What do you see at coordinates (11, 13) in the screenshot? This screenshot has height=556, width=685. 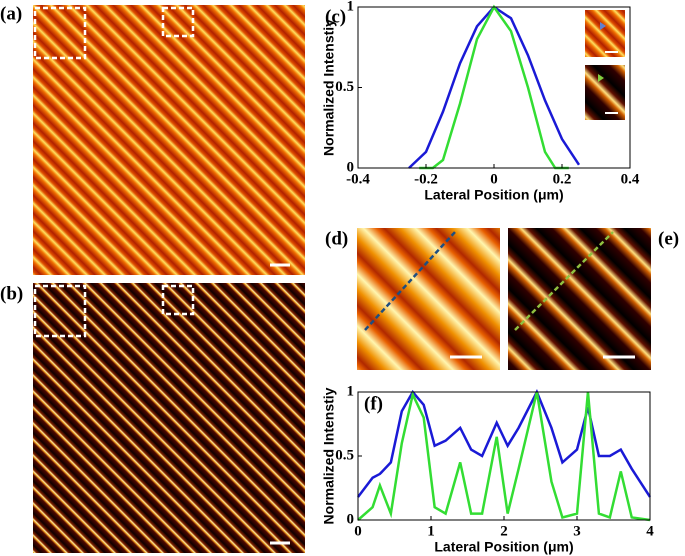 I see `panel-label: (a)` at bounding box center [11, 13].